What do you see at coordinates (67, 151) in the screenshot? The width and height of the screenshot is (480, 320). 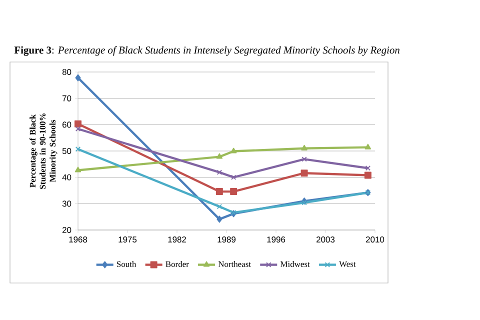 I see `y-tick-label: 50` at bounding box center [67, 151].